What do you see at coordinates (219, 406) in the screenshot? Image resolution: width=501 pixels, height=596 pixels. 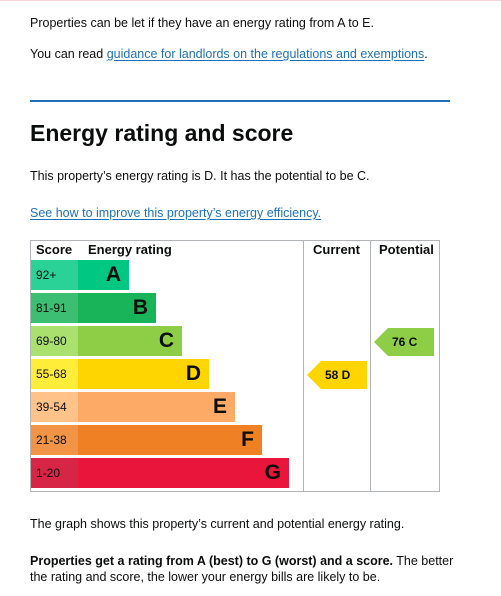 I see `band-letter-e: E` at bounding box center [219, 406].